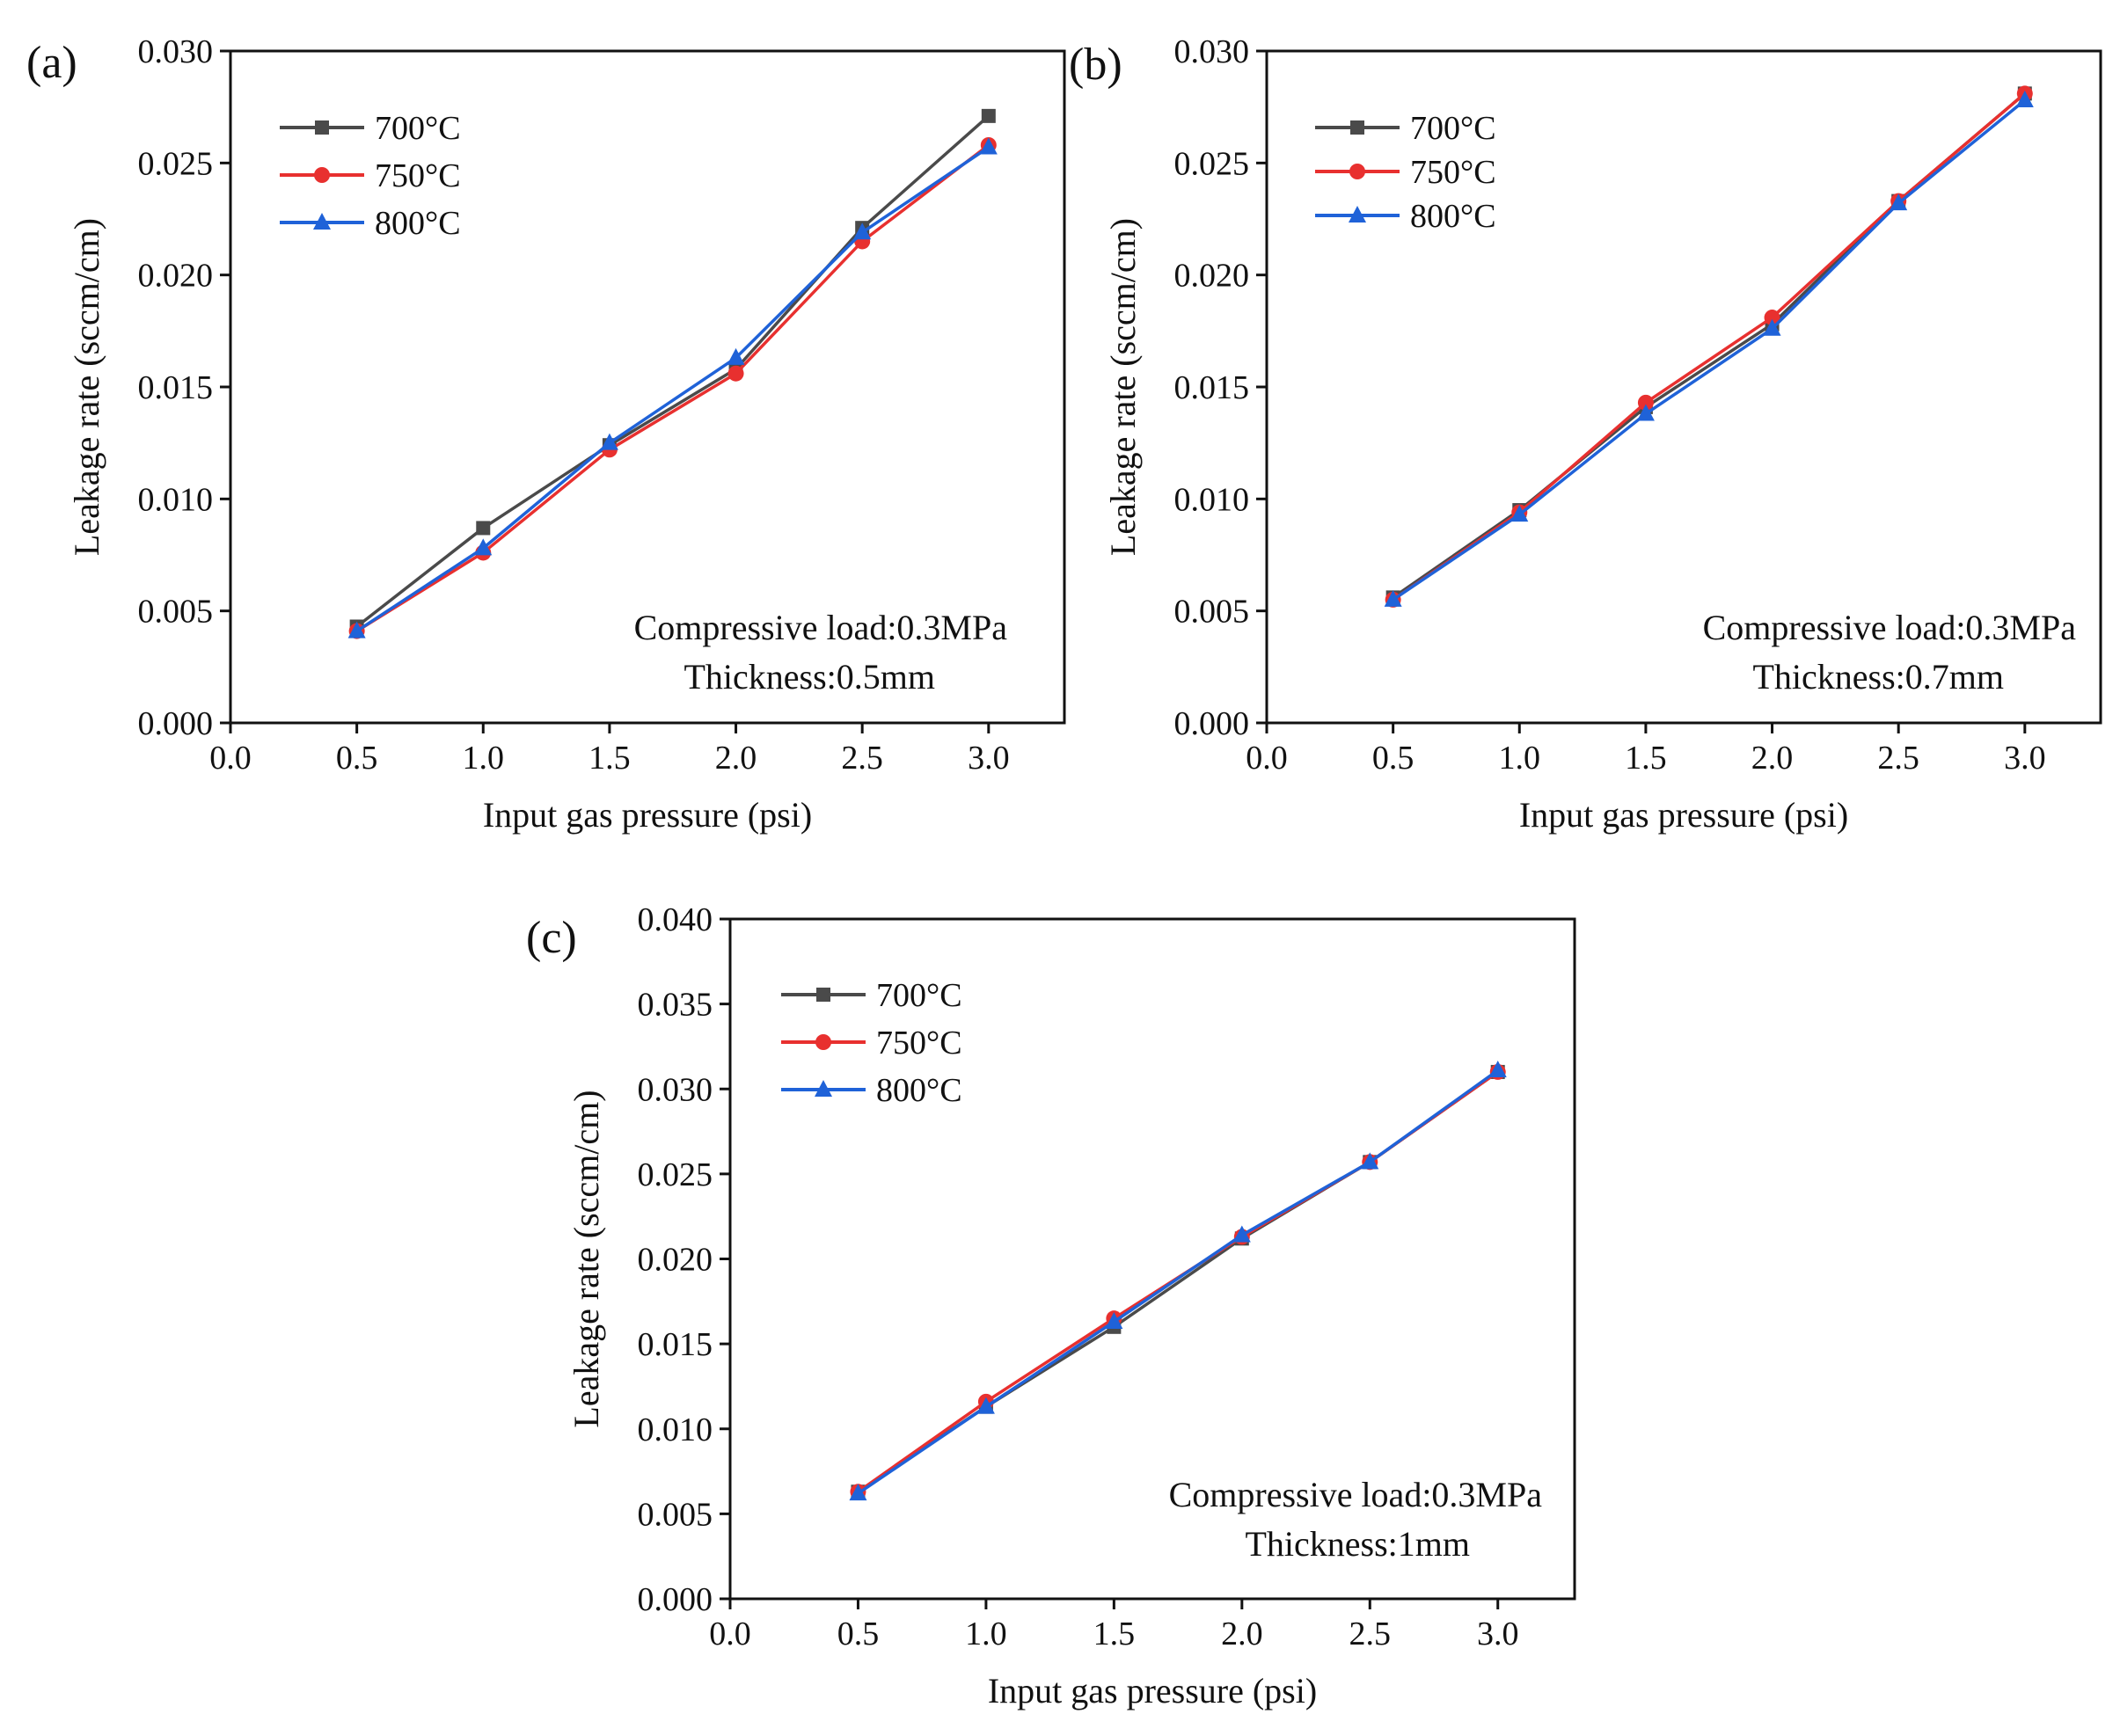 Image resolution: width=2120 pixels, height=1736 pixels. I want to click on y-tick-label: 0.040, so click(675, 920).